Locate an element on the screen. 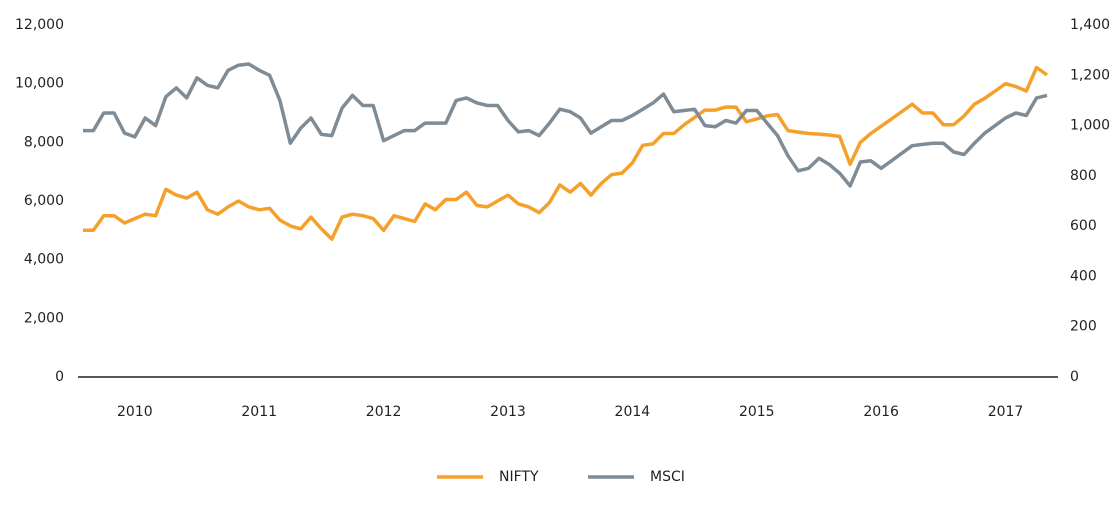  y-tick-label: 6,000 is located at coordinates (44, 201).